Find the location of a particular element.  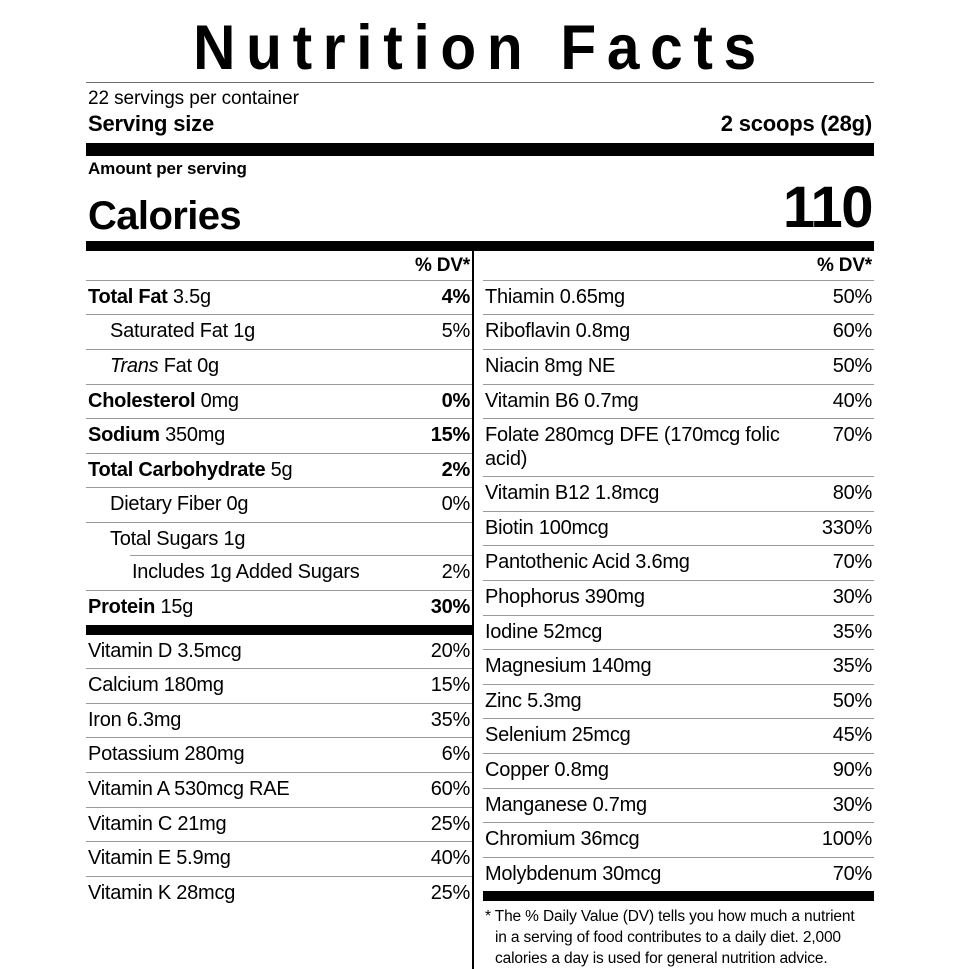

nutrient-row: Zinc 5.3mg 50% is located at coordinates (678, 701).